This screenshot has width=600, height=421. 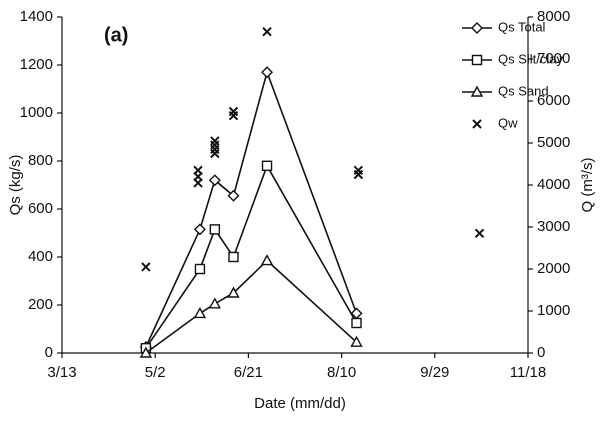 I want to click on y-tick-label: 1200, so click(x=36, y=64).